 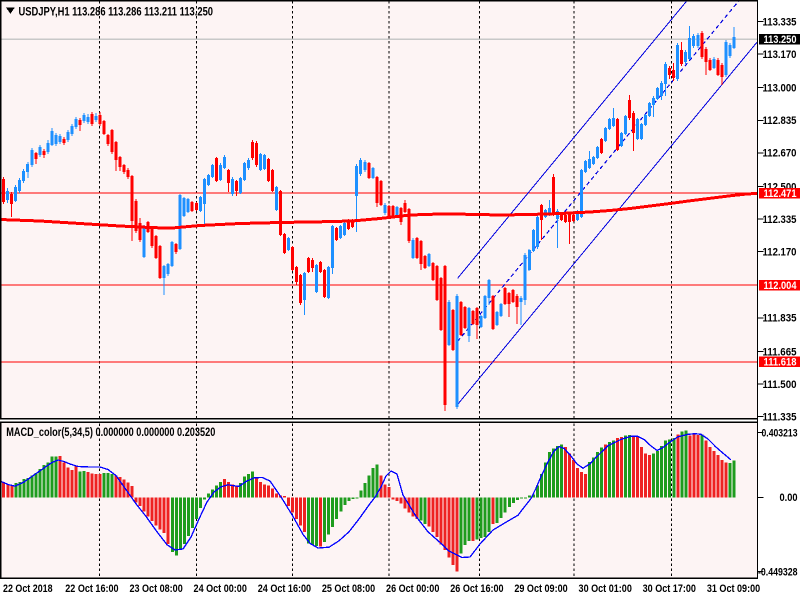 What do you see at coordinates (780, 433) in the screenshot?
I see `svg-text: 0.403213` at bounding box center [780, 433].